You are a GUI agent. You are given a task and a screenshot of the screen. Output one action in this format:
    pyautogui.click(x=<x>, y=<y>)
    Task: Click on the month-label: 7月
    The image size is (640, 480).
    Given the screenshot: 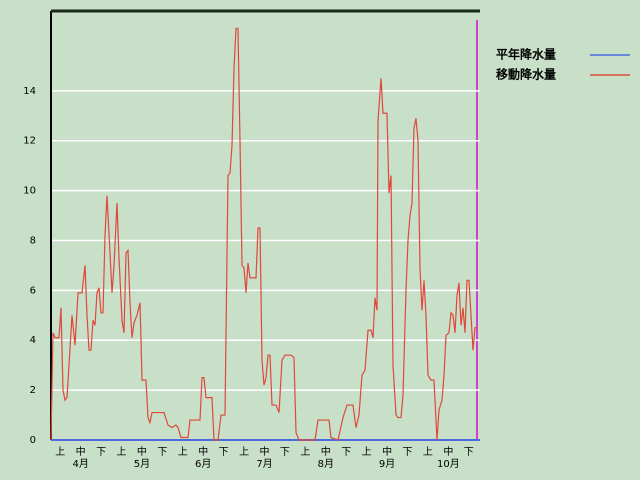 What is the action you would take?
    pyautogui.click(x=264, y=464)
    